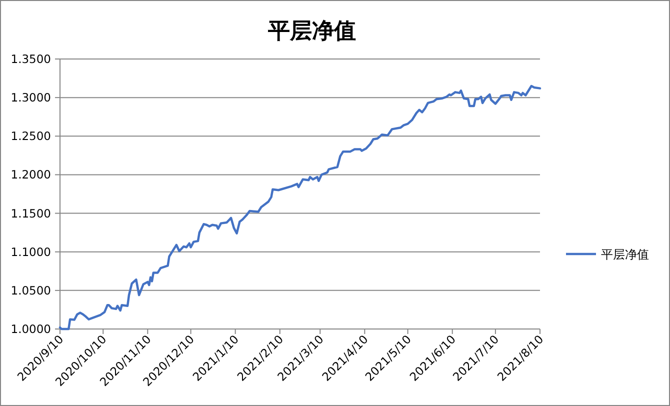 The width and height of the screenshot is (670, 406). What do you see at coordinates (30, 136) in the screenshot?
I see `y-tick-label: 1.2500` at bounding box center [30, 136].